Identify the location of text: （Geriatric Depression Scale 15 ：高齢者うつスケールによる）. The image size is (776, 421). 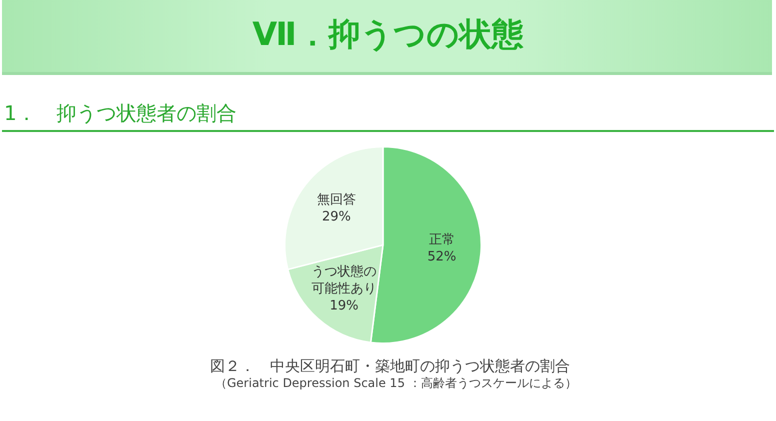
(396, 383).